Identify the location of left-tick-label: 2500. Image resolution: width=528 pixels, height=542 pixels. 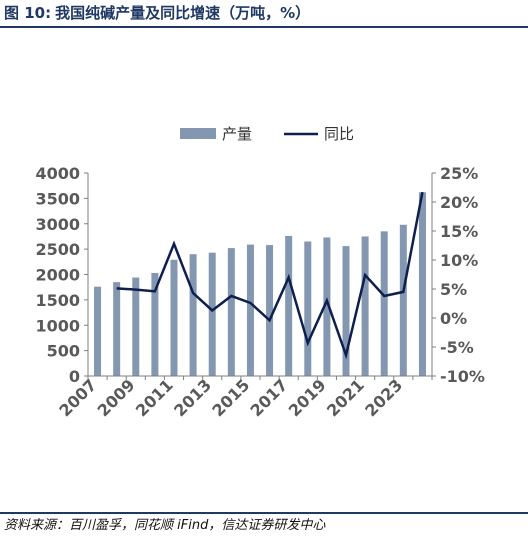
(57, 249).